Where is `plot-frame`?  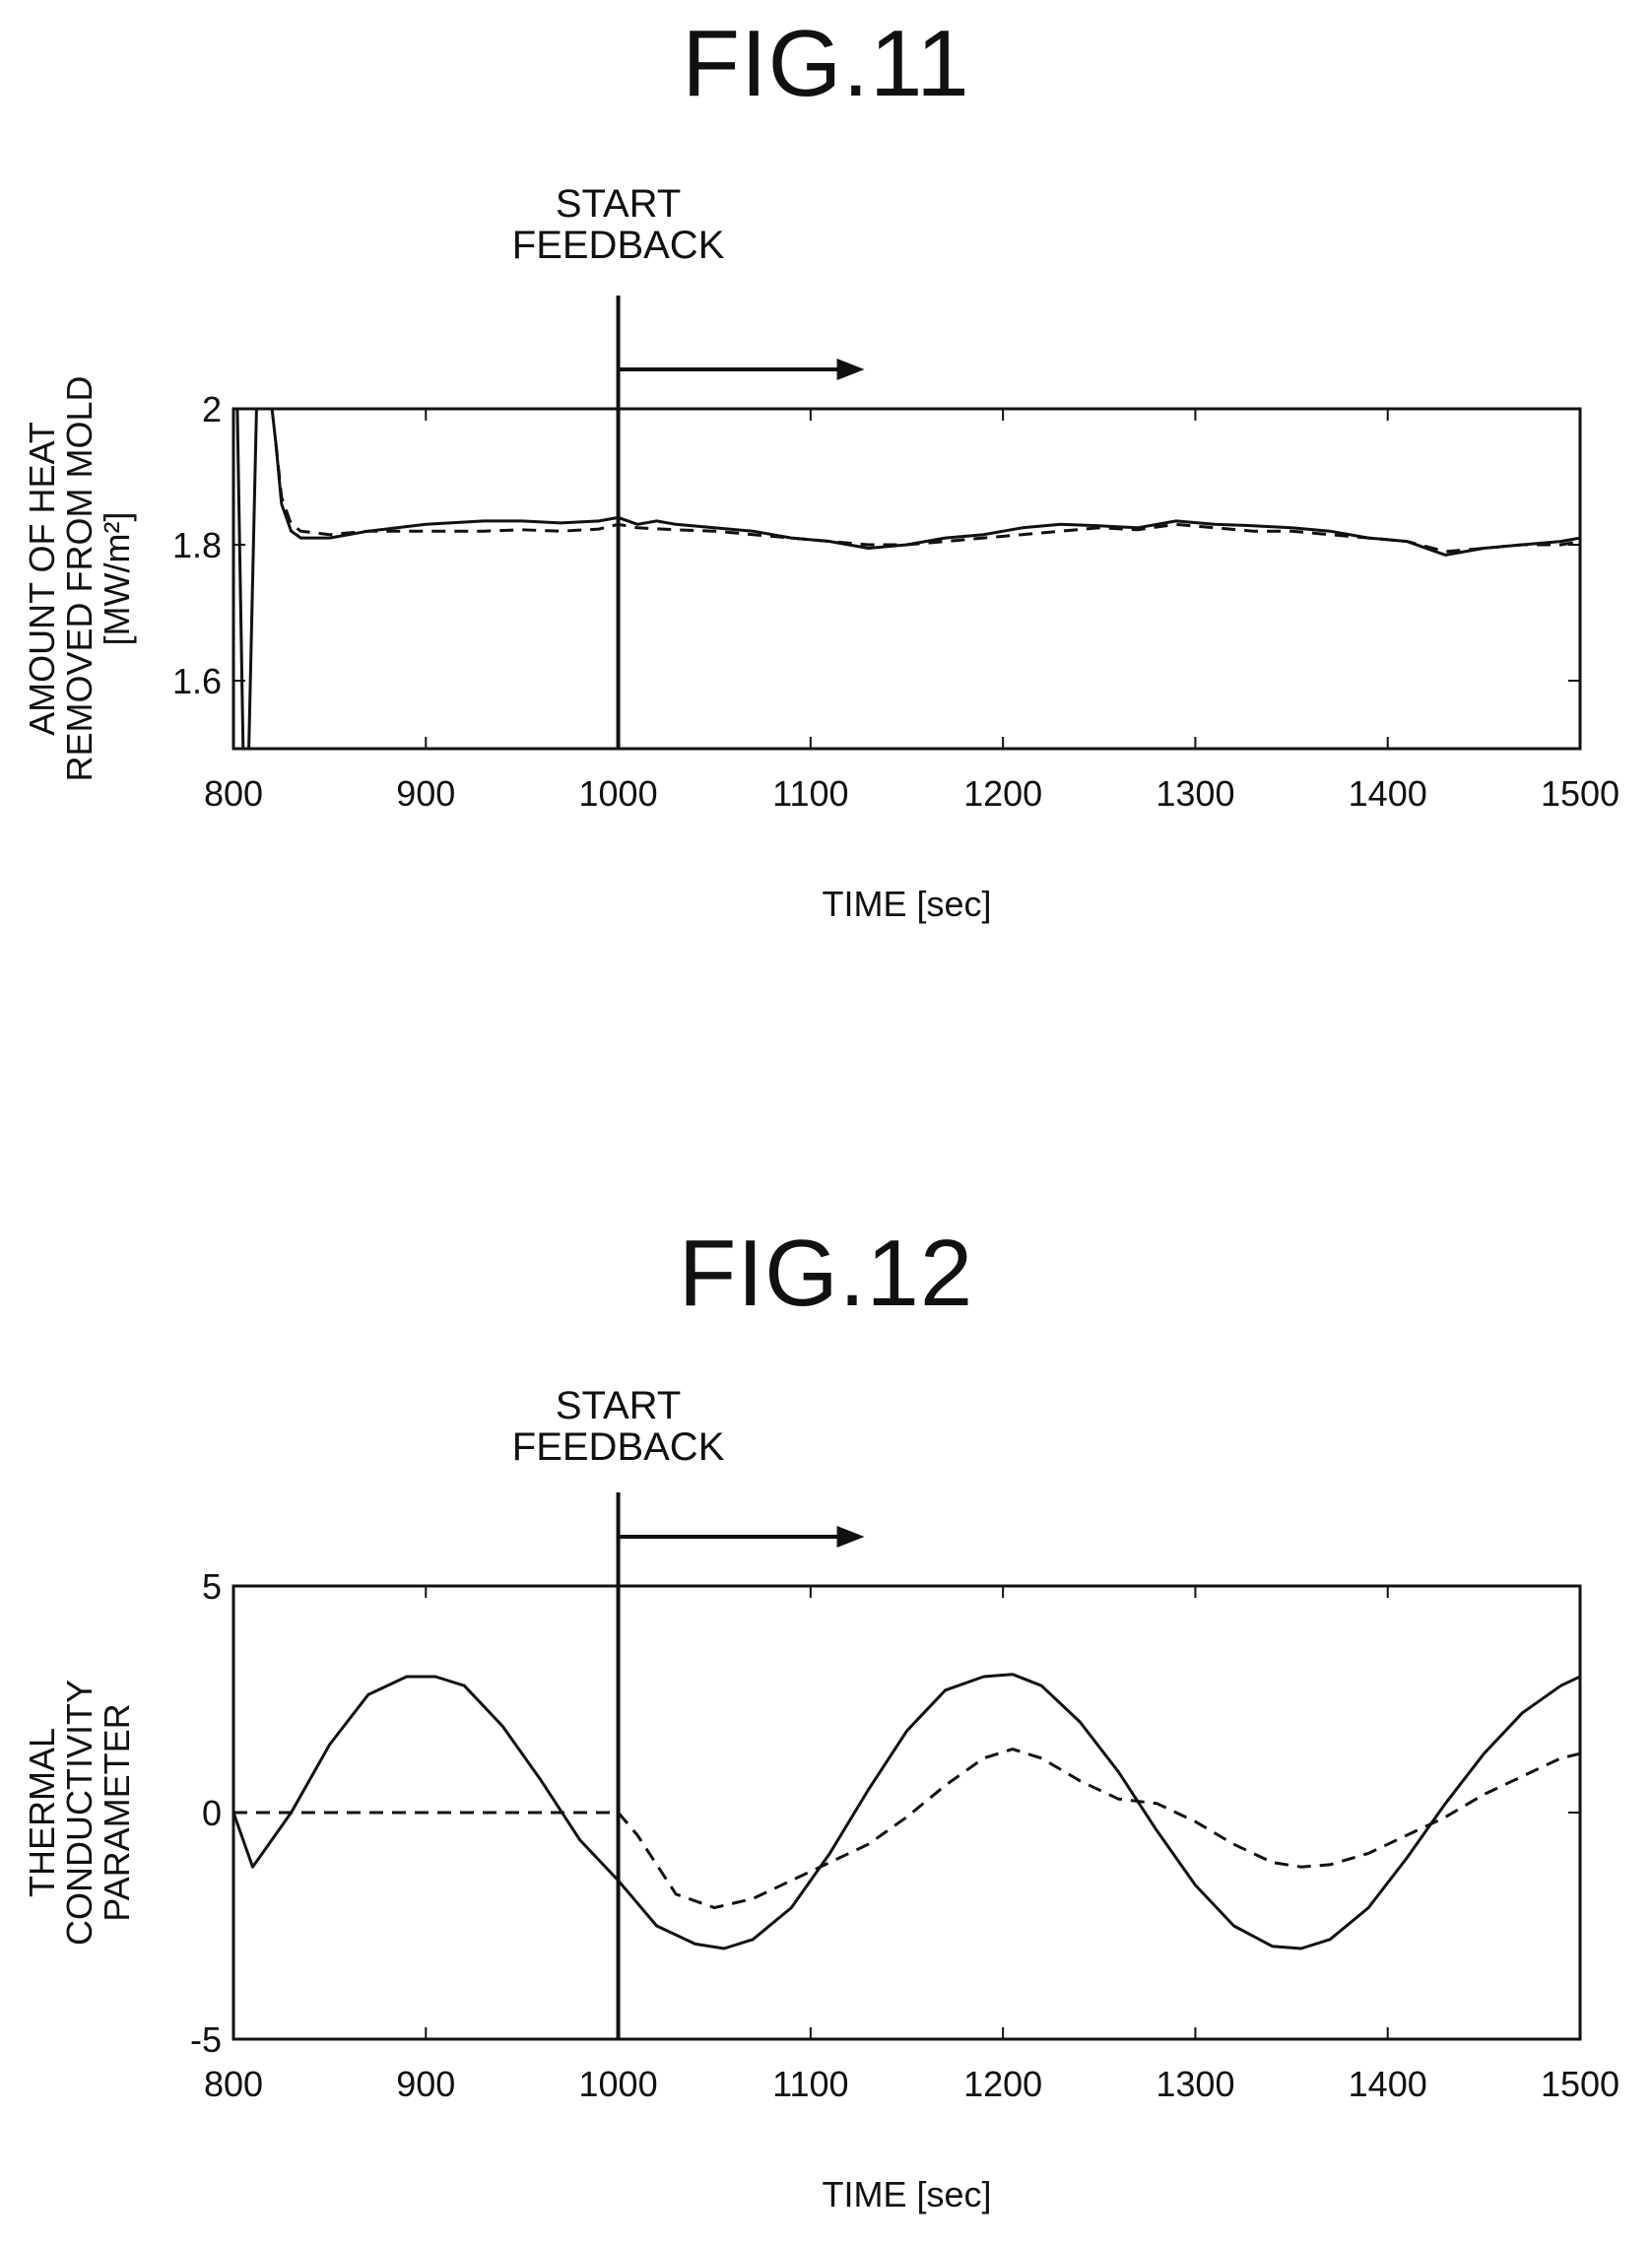 plot-frame is located at coordinates (907, 579).